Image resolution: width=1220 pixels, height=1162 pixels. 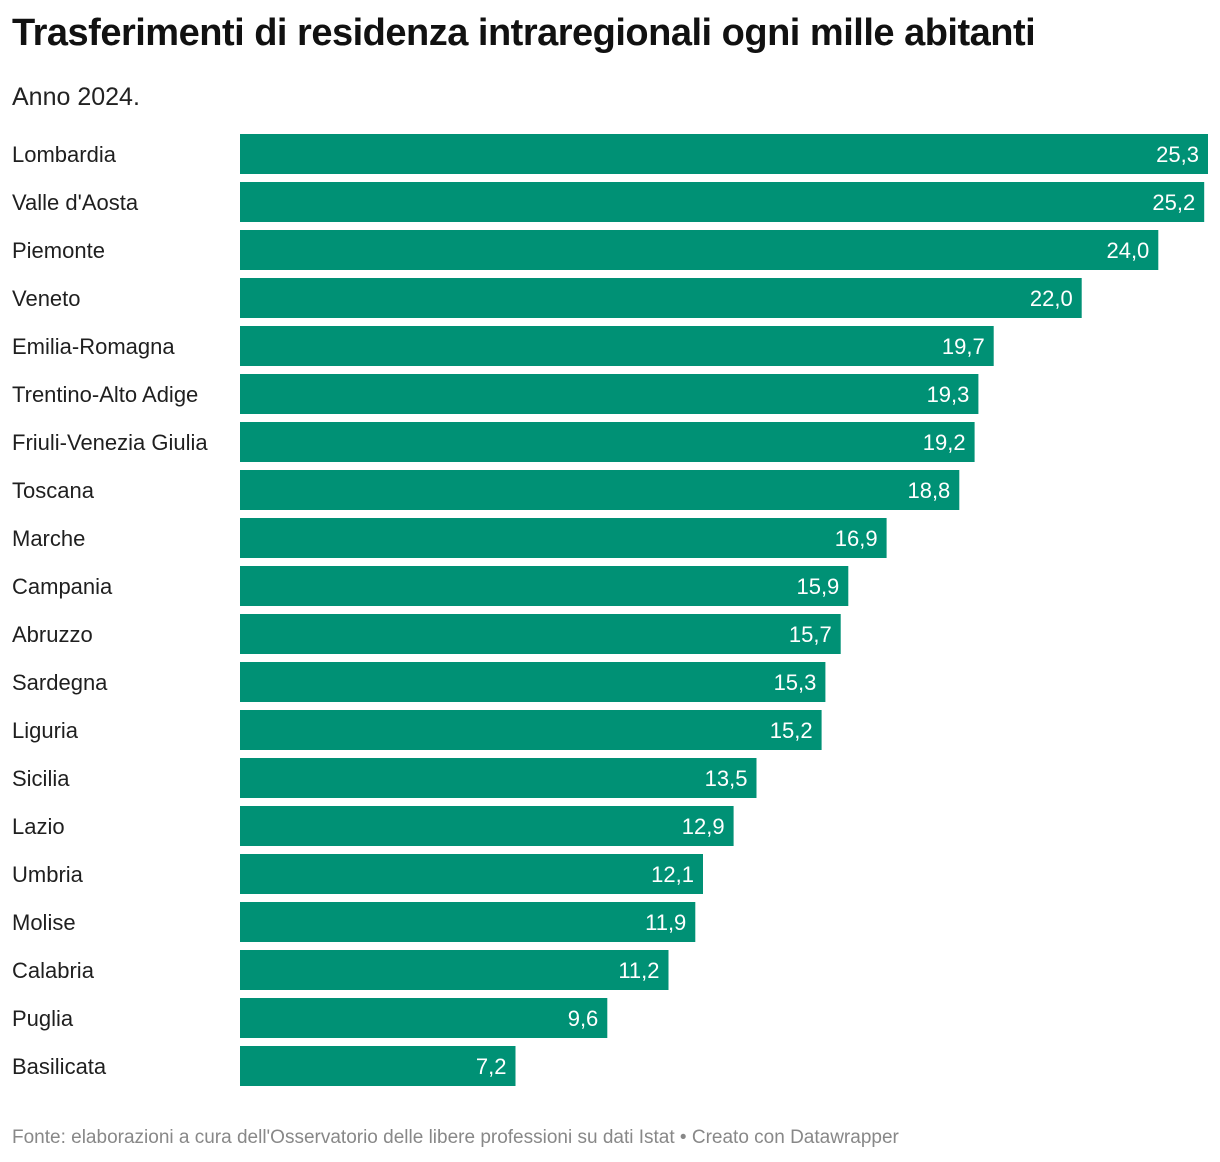 I want to click on value-label: 15,2, so click(x=791, y=730).